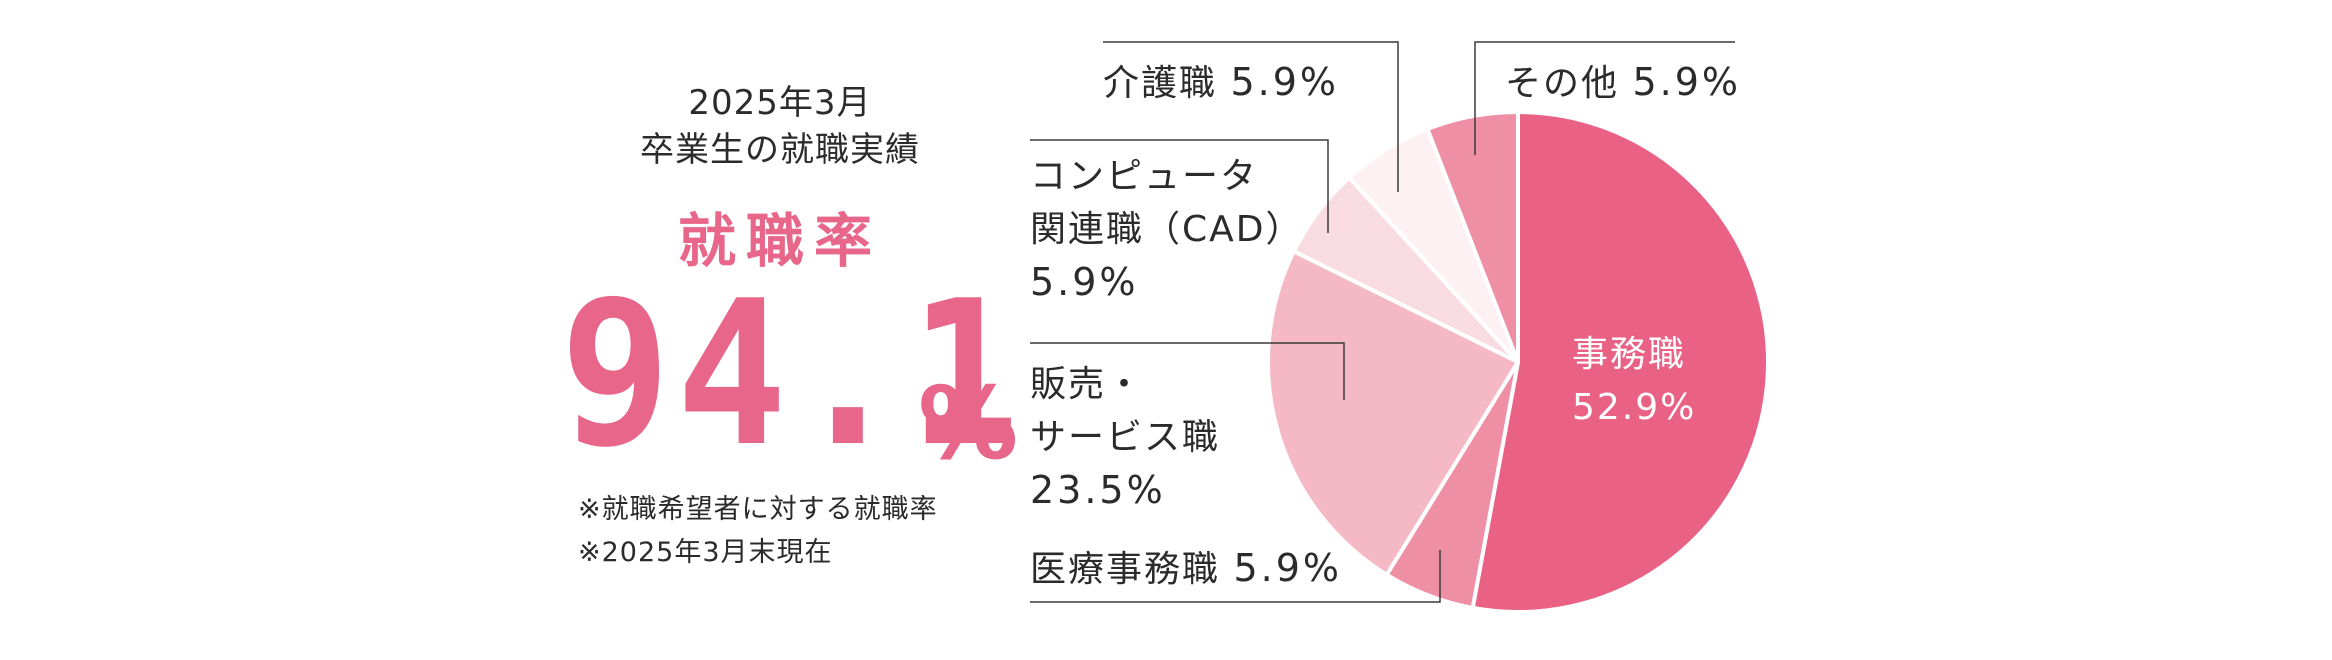 This screenshot has width=2332, height=660. What do you see at coordinates (1125, 569) in the screenshot?
I see `label-iryo-name: 医療事務職` at bounding box center [1125, 569].